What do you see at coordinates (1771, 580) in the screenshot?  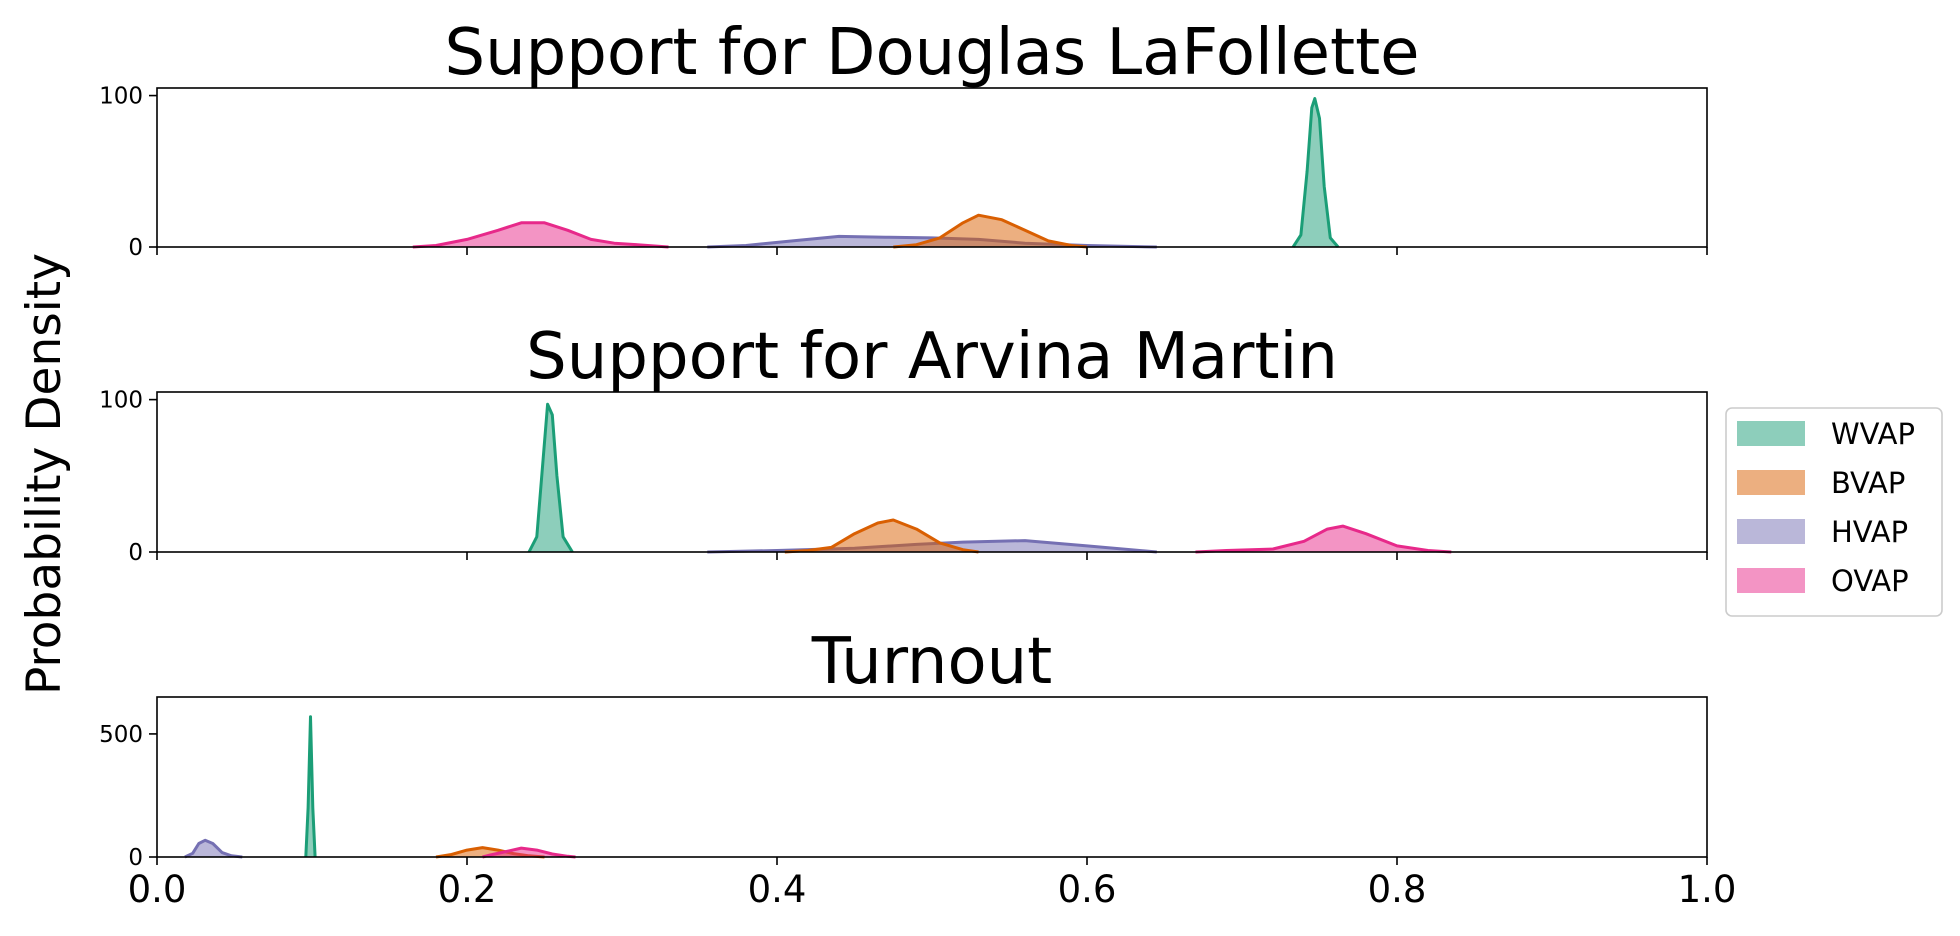 I see `legend-swatch-ovap` at bounding box center [1771, 580].